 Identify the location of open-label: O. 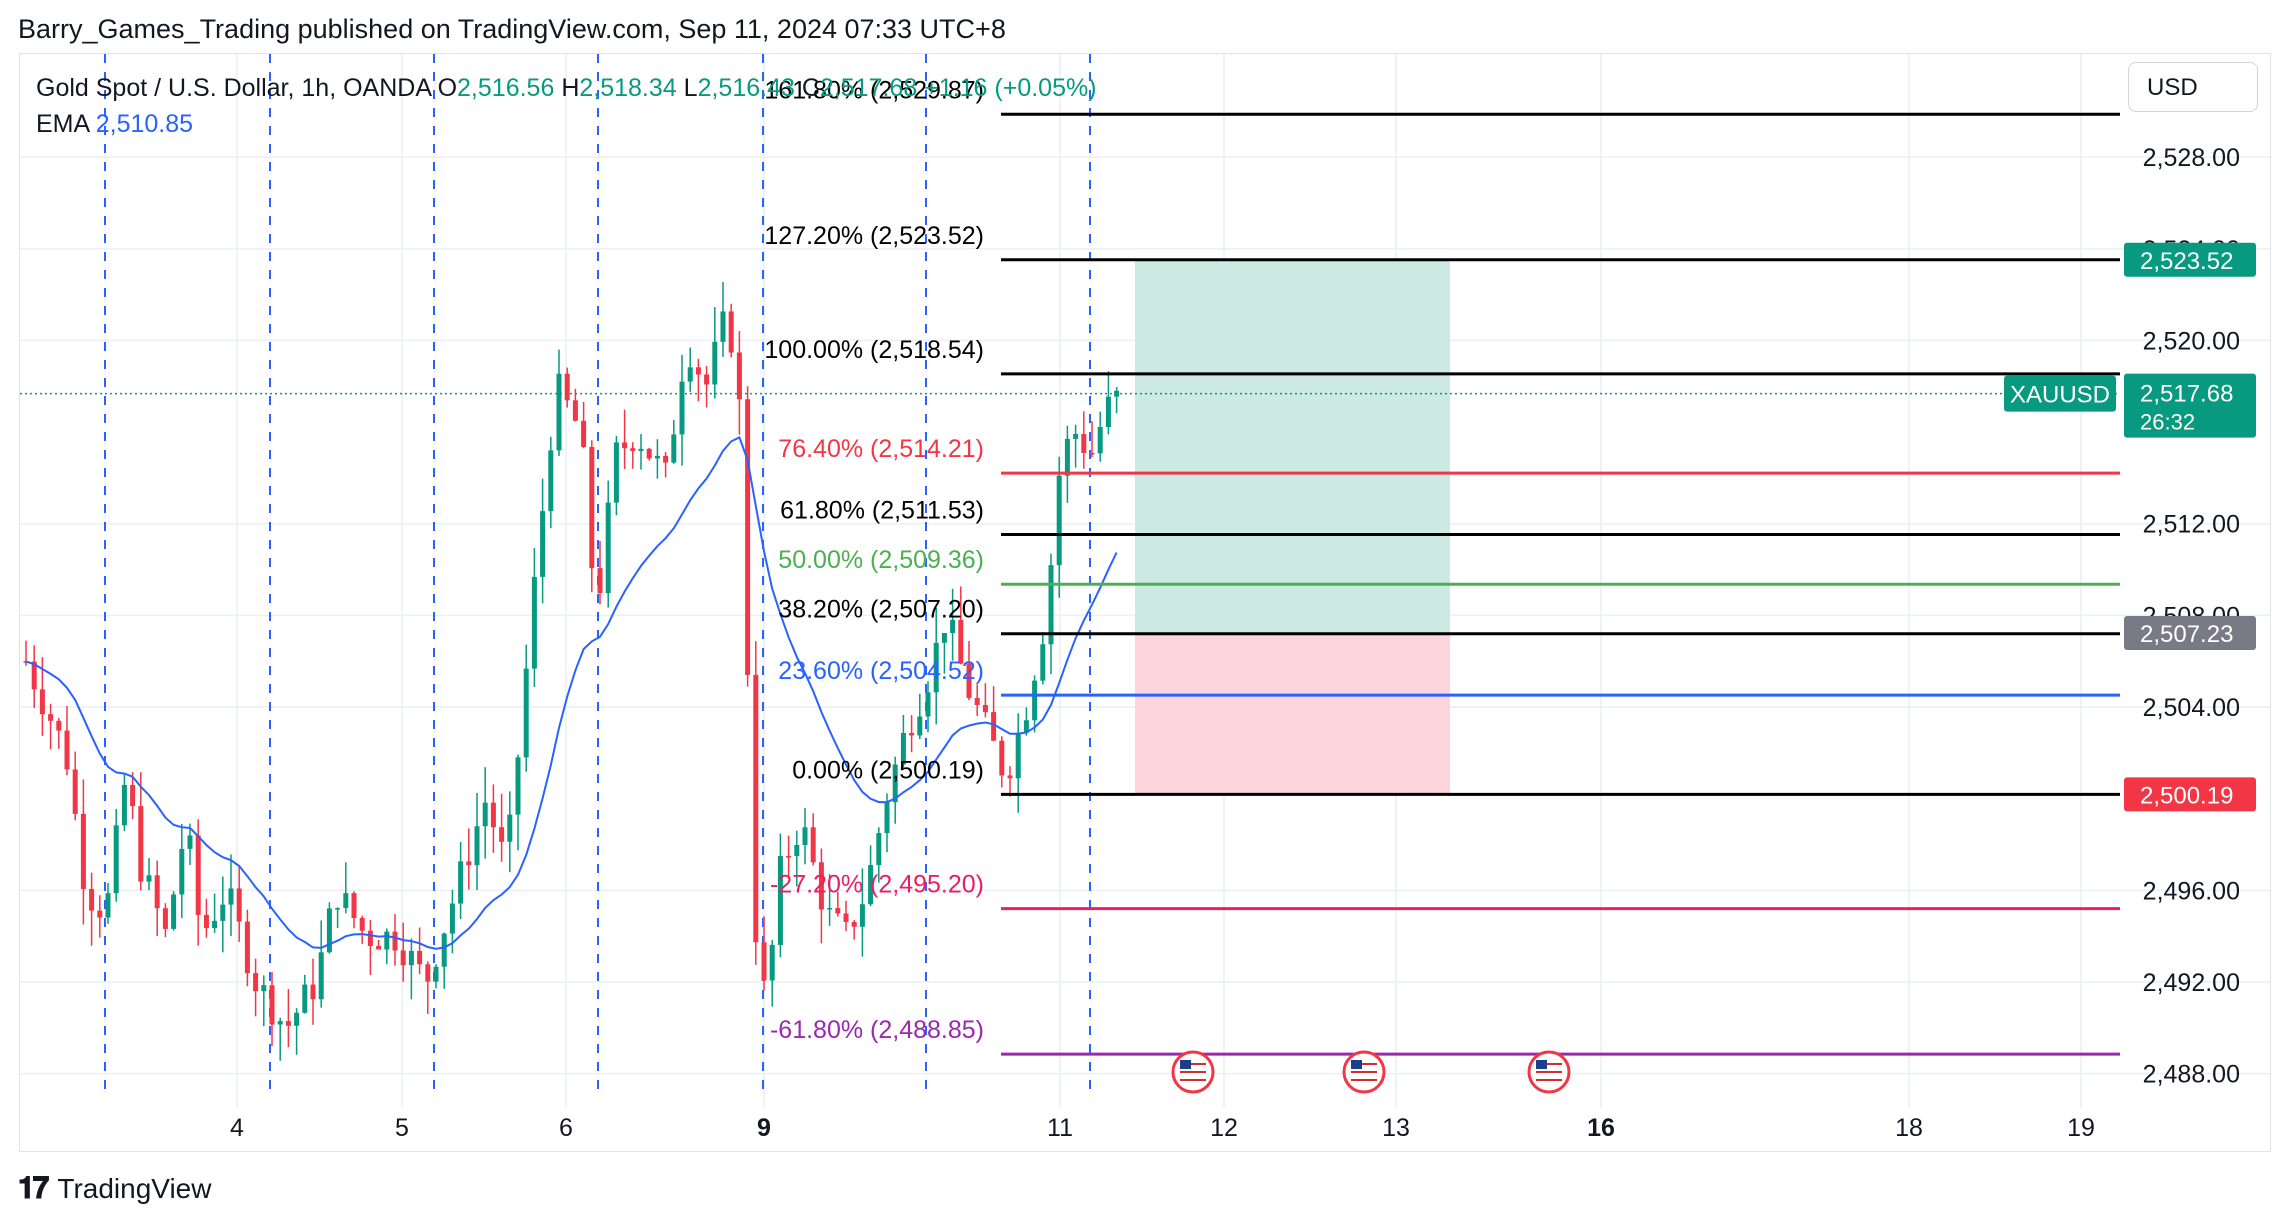
(447, 88).